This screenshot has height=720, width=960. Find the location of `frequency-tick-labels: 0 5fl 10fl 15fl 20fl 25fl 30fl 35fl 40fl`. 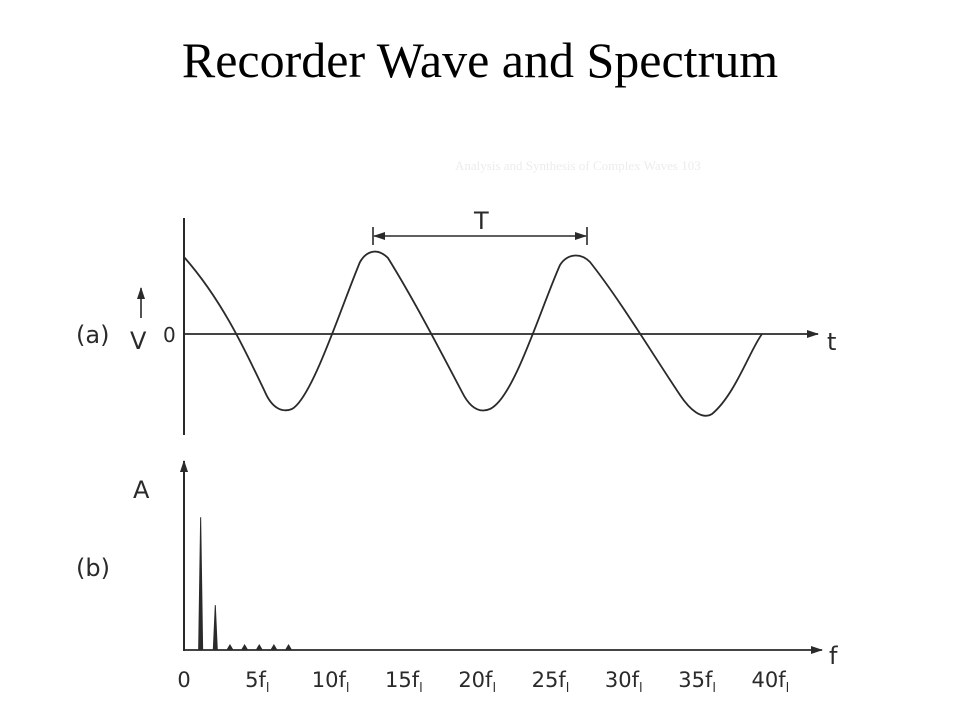

frequency-tick-labels: 0 5fl 10fl 15fl 20fl 25fl 30fl 35fl 40fl is located at coordinates (483, 682).